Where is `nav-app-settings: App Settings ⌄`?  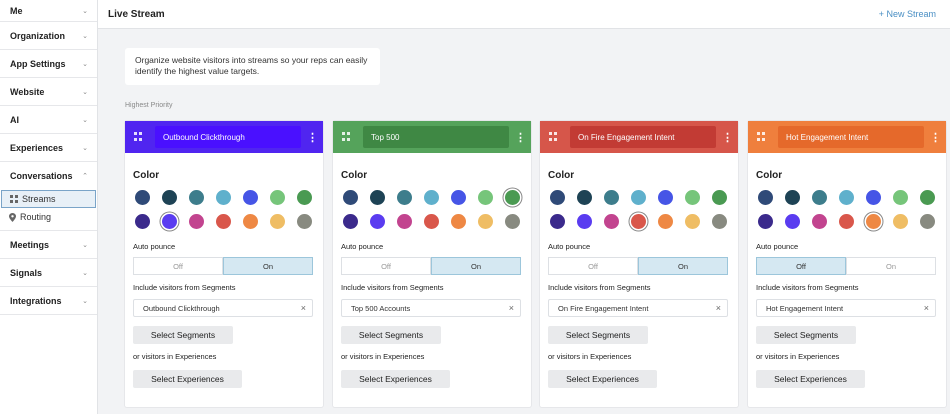
nav-app-settings: App Settings ⌄ is located at coordinates (48, 64).